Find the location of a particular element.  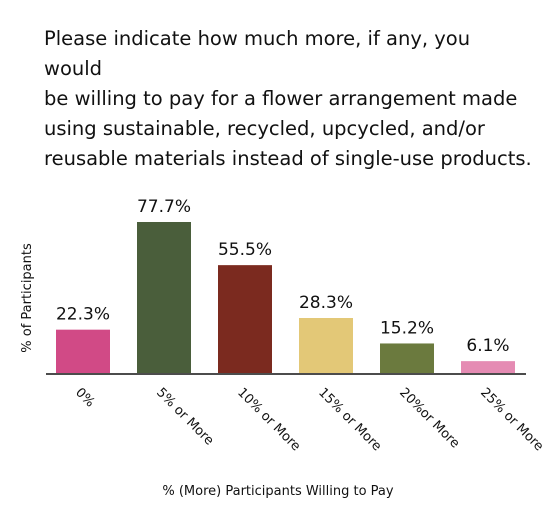

value-label-5: 6.1% is located at coordinates (487, 346).